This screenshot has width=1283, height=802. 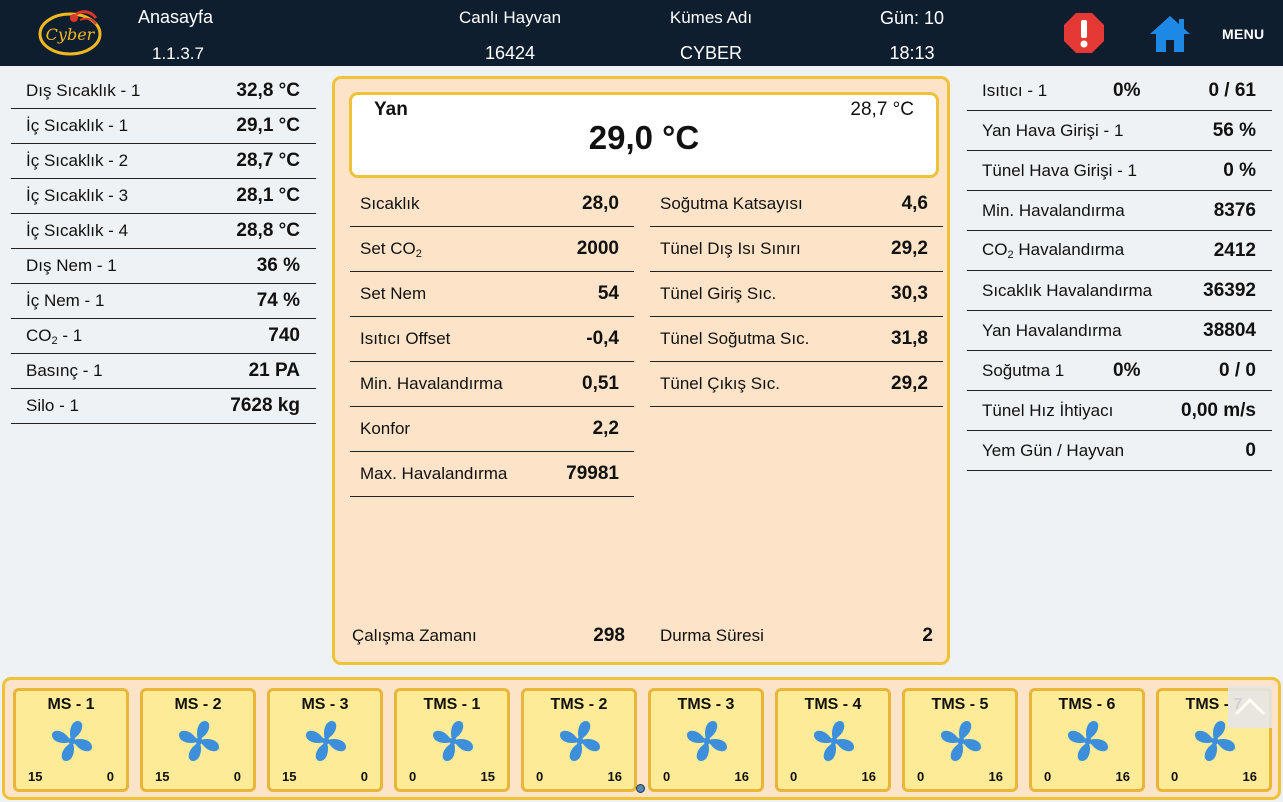 What do you see at coordinates (492, 249) in the screenshot?
I see `param-row: Set CO2 2000` at bounding box center [492, 249].